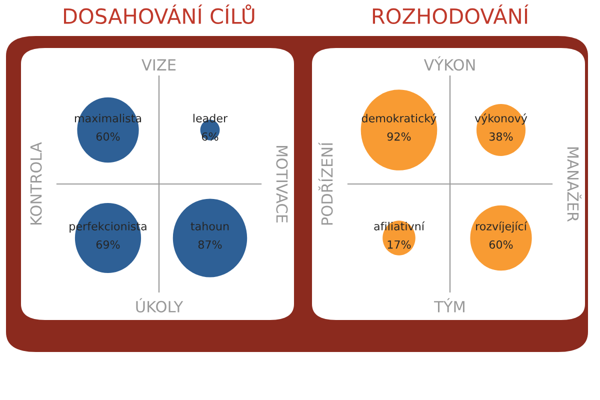  What do you see at coordinates (399, 136) in the screenshot?
I see `data-label: 92%` at bounding box center [399, 136].